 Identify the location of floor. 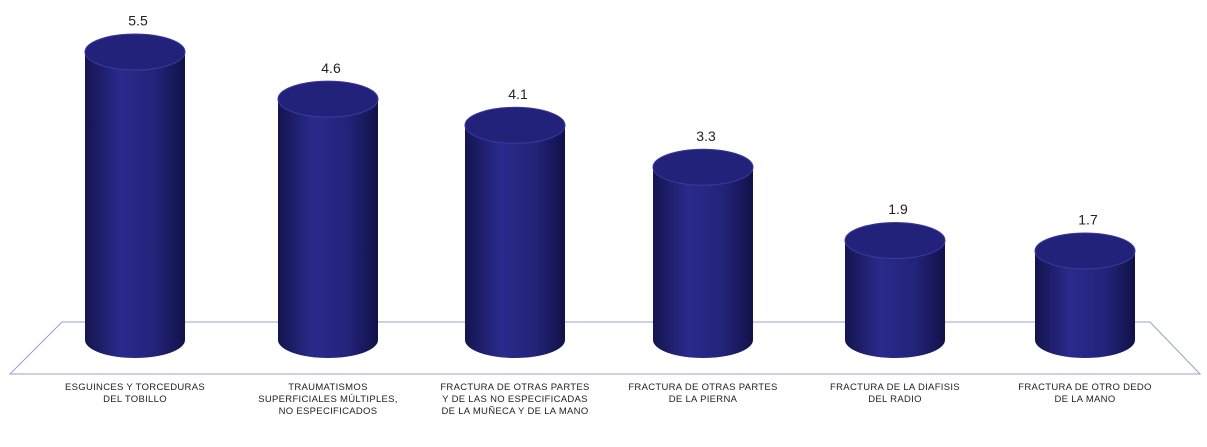
(605, 348).